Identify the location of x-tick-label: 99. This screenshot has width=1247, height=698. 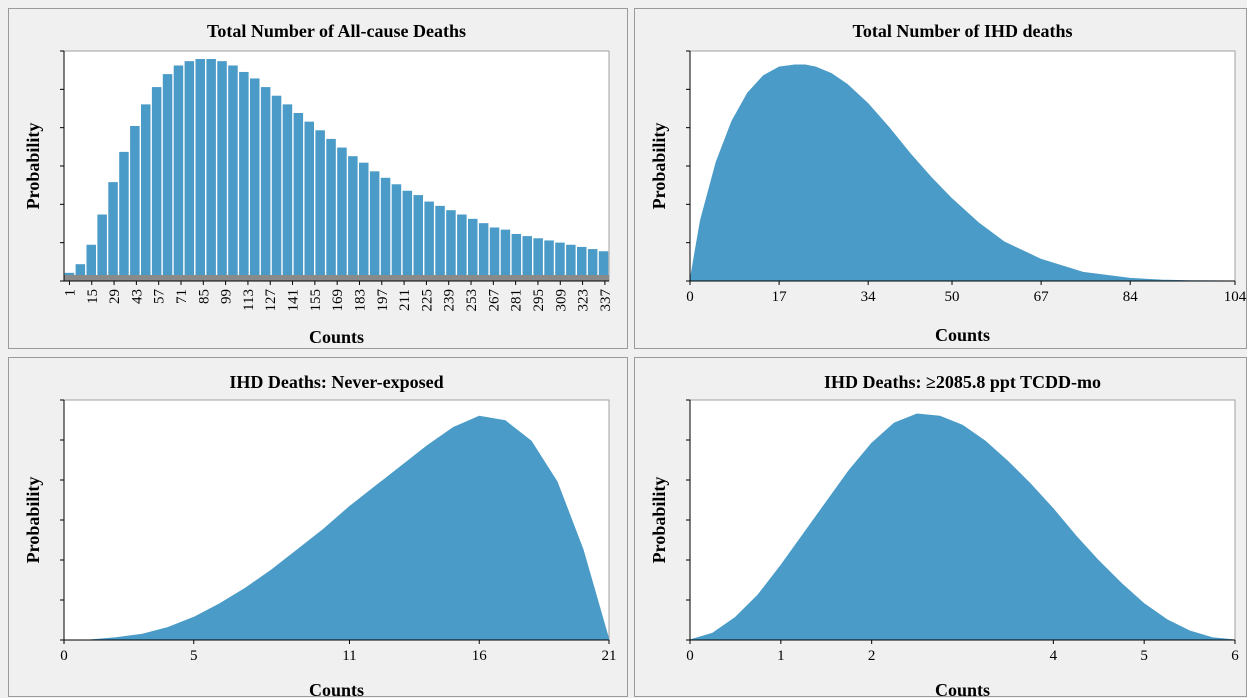
(227, 296).